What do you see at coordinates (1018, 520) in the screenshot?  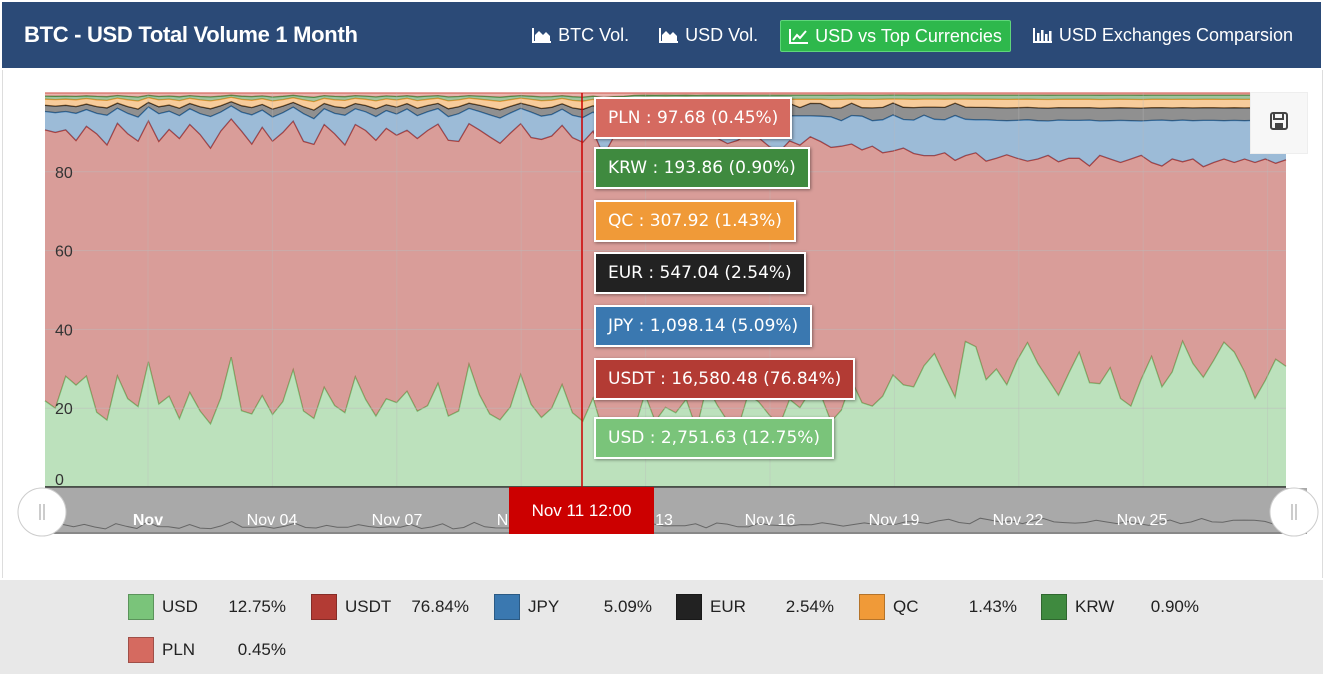 I see `x-tick-label: Nov 22` at bounding box center [1018, 520].